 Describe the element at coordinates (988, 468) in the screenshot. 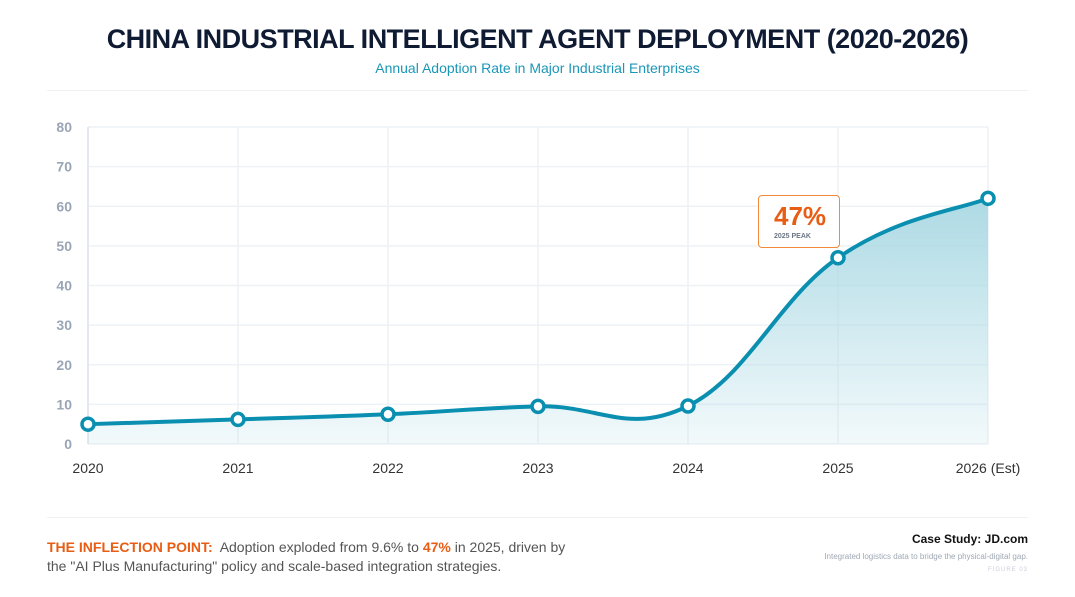

I see `x-tick-label: 2026 (Est)` at that location.